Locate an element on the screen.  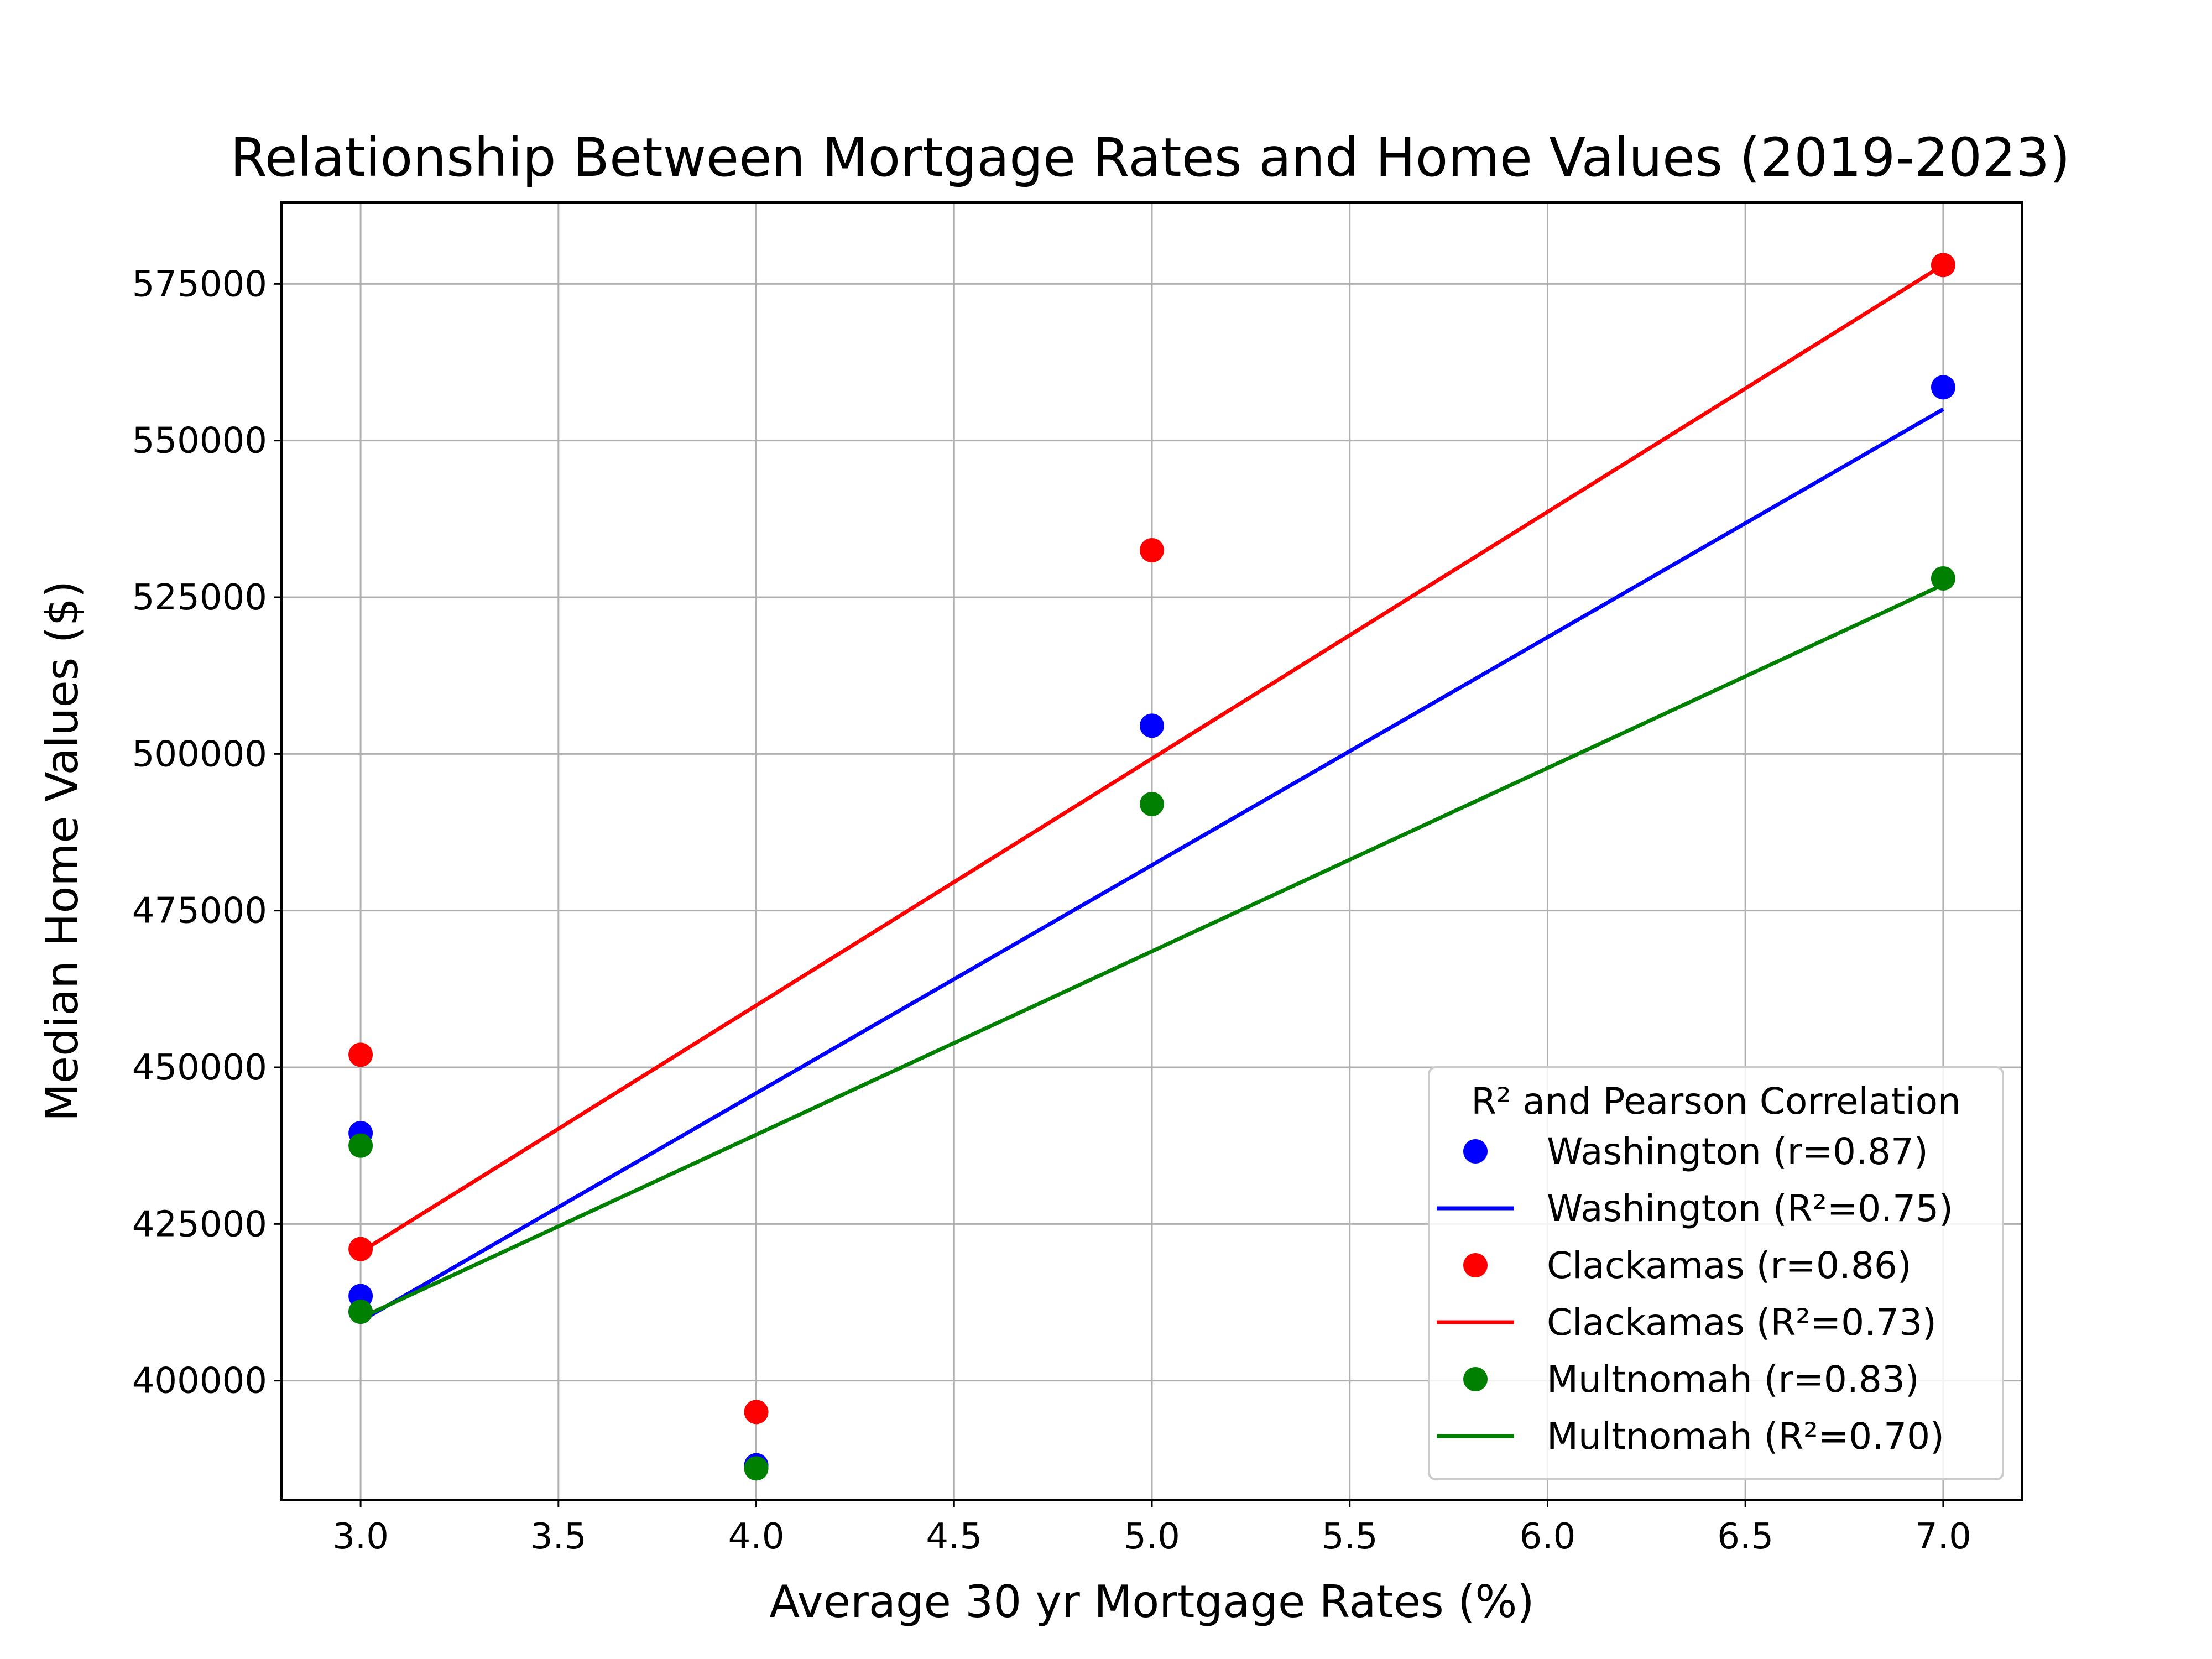
x-tick-label: 4.0 is located at coordinates (757, 1537).